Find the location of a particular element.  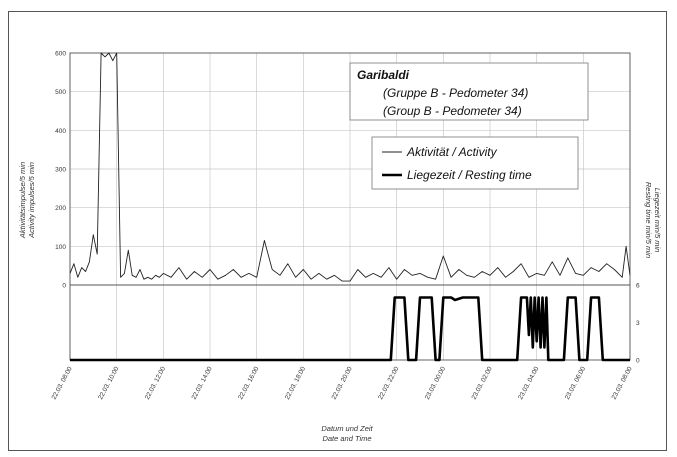

y-right-label-en: Resting time min/5 min is located at coordinates (648, 220).